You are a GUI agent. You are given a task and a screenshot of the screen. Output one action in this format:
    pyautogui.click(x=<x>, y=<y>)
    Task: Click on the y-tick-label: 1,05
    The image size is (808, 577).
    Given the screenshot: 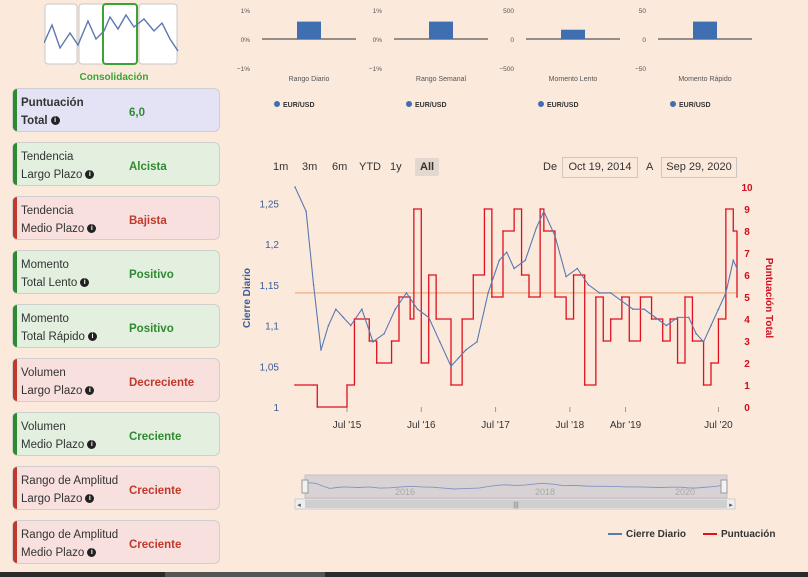 What is the action you would take?
    pyautogui.click(x=270, y=367)
    